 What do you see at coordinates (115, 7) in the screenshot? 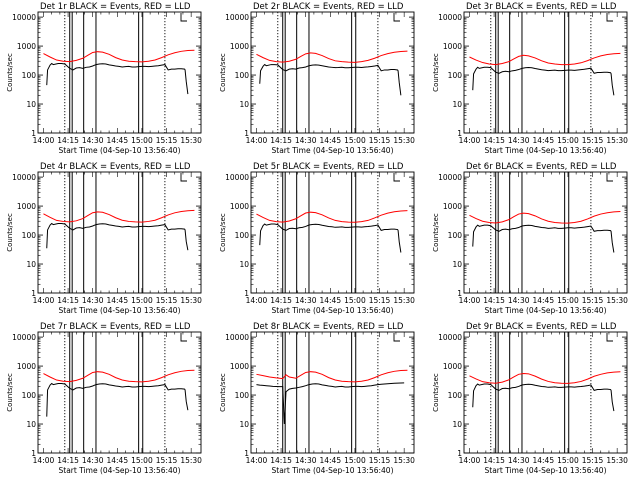
I see `panel-title: Det 1r BLACK = Events, RED = LLD` at bounding box center [115, 7].